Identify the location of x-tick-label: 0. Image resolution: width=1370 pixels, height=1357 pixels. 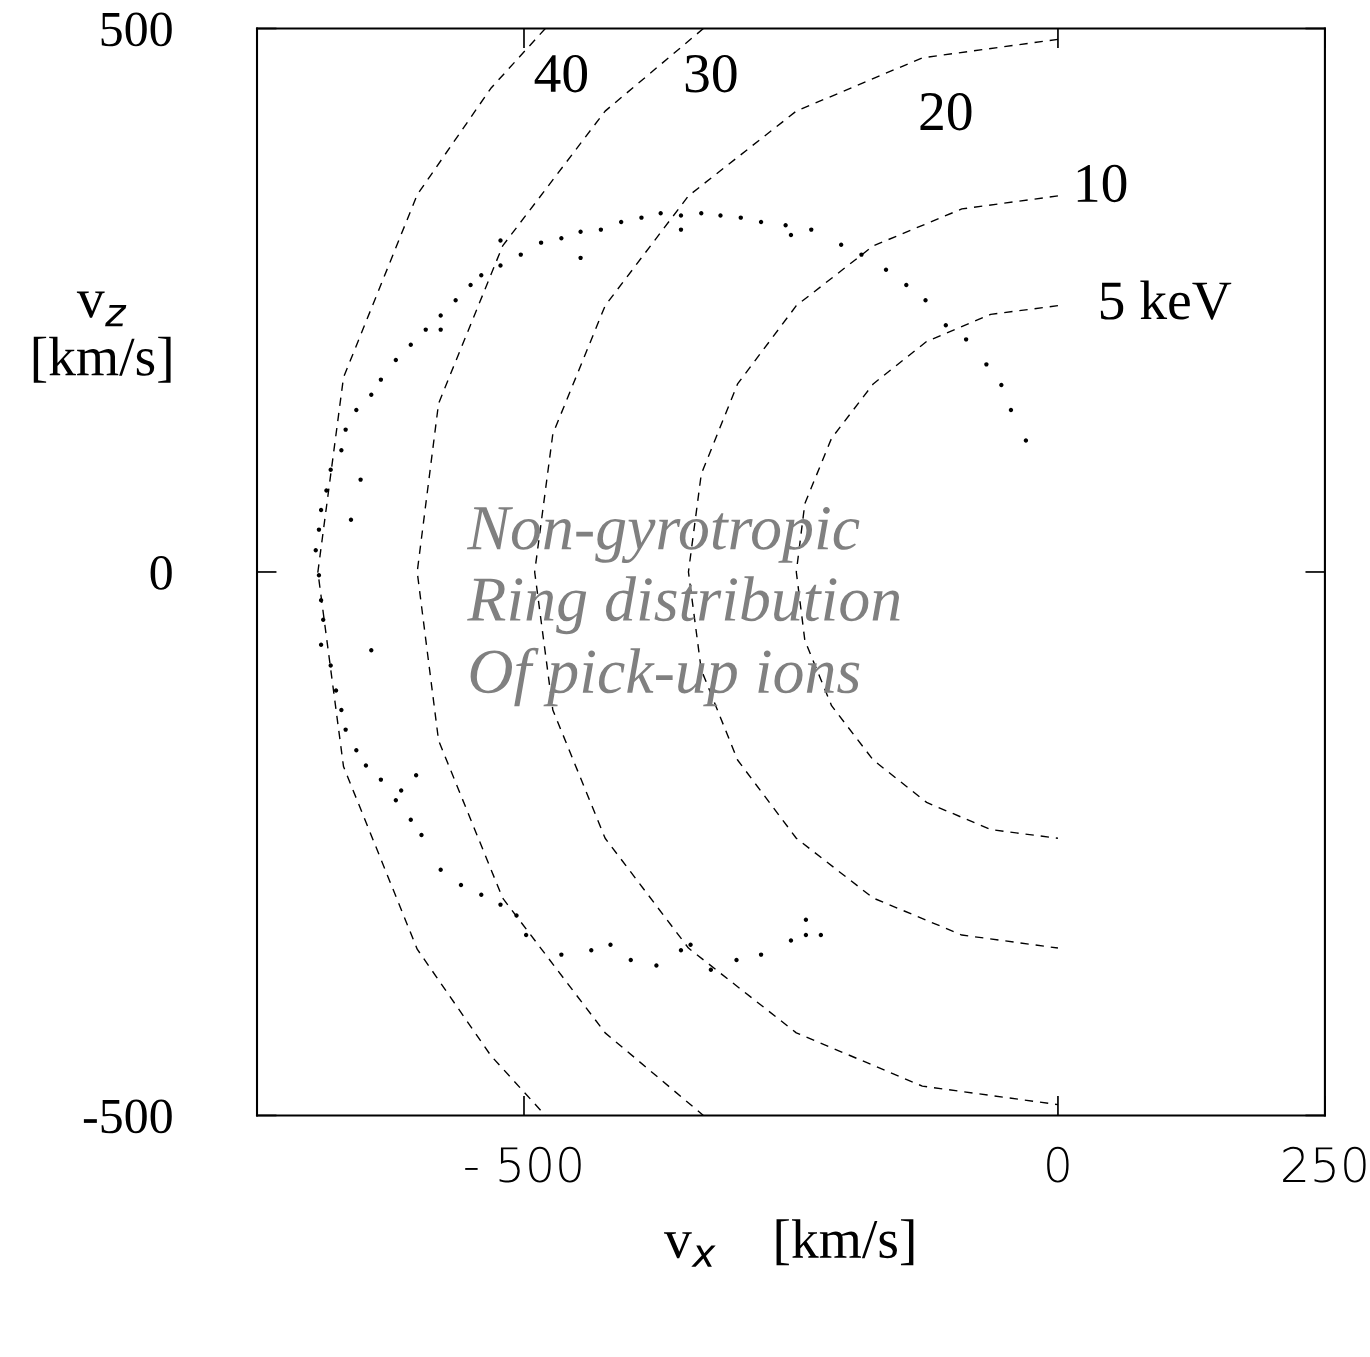
(1058, 1164).